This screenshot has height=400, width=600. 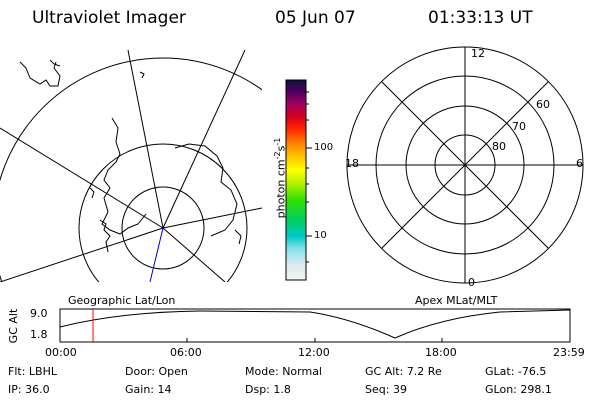 I want to click on altitude-xtick: 12:00, so click(x=314, y=352).